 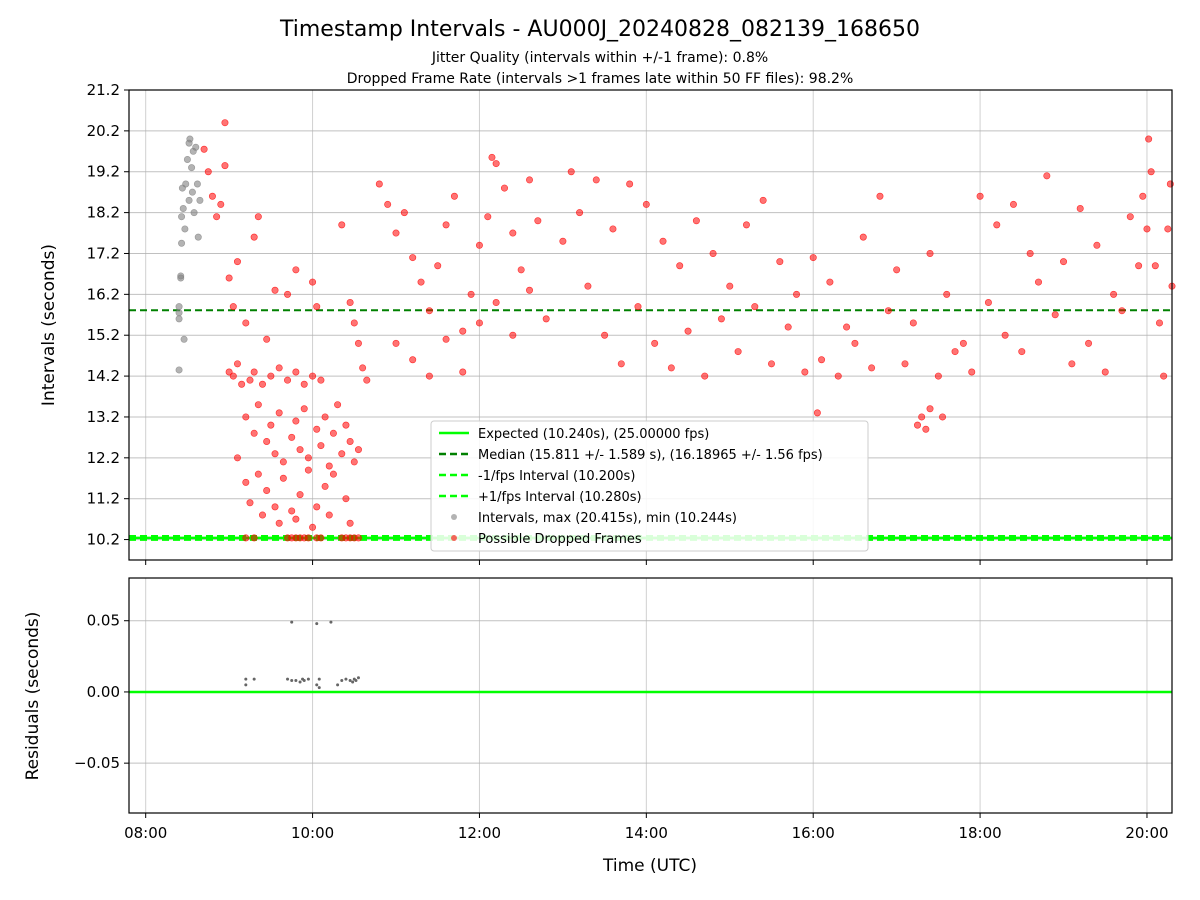 What do you see at coordinates (103, 376) in the screenshot?
I see `top-y-tick-label: 14.2` at bounding box center [103, 376].